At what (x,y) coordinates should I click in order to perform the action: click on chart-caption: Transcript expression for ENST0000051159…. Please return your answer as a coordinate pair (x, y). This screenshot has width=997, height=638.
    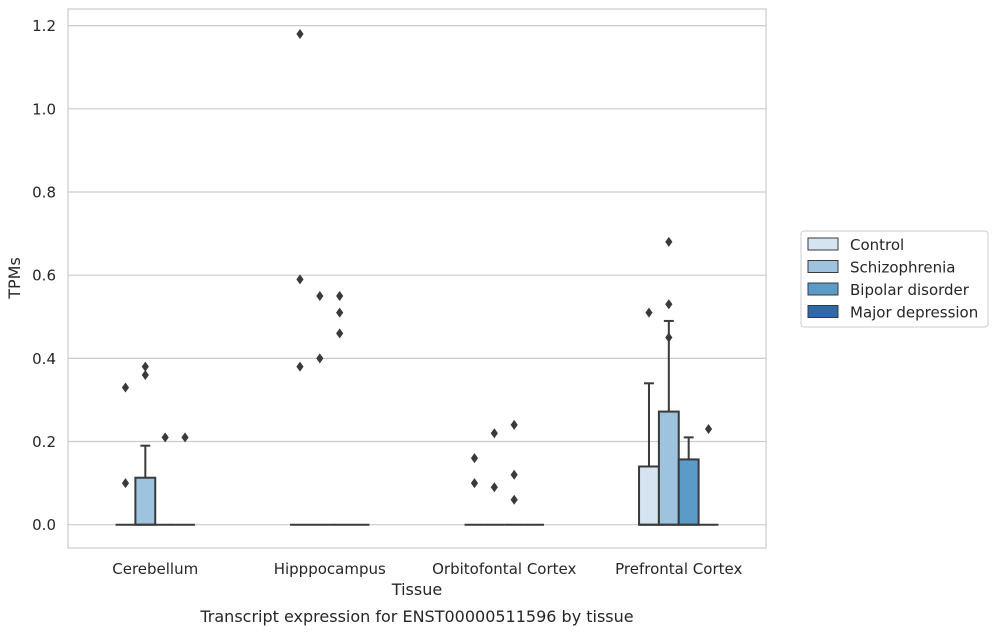
    Looking at the image, I should click on (416, 616).